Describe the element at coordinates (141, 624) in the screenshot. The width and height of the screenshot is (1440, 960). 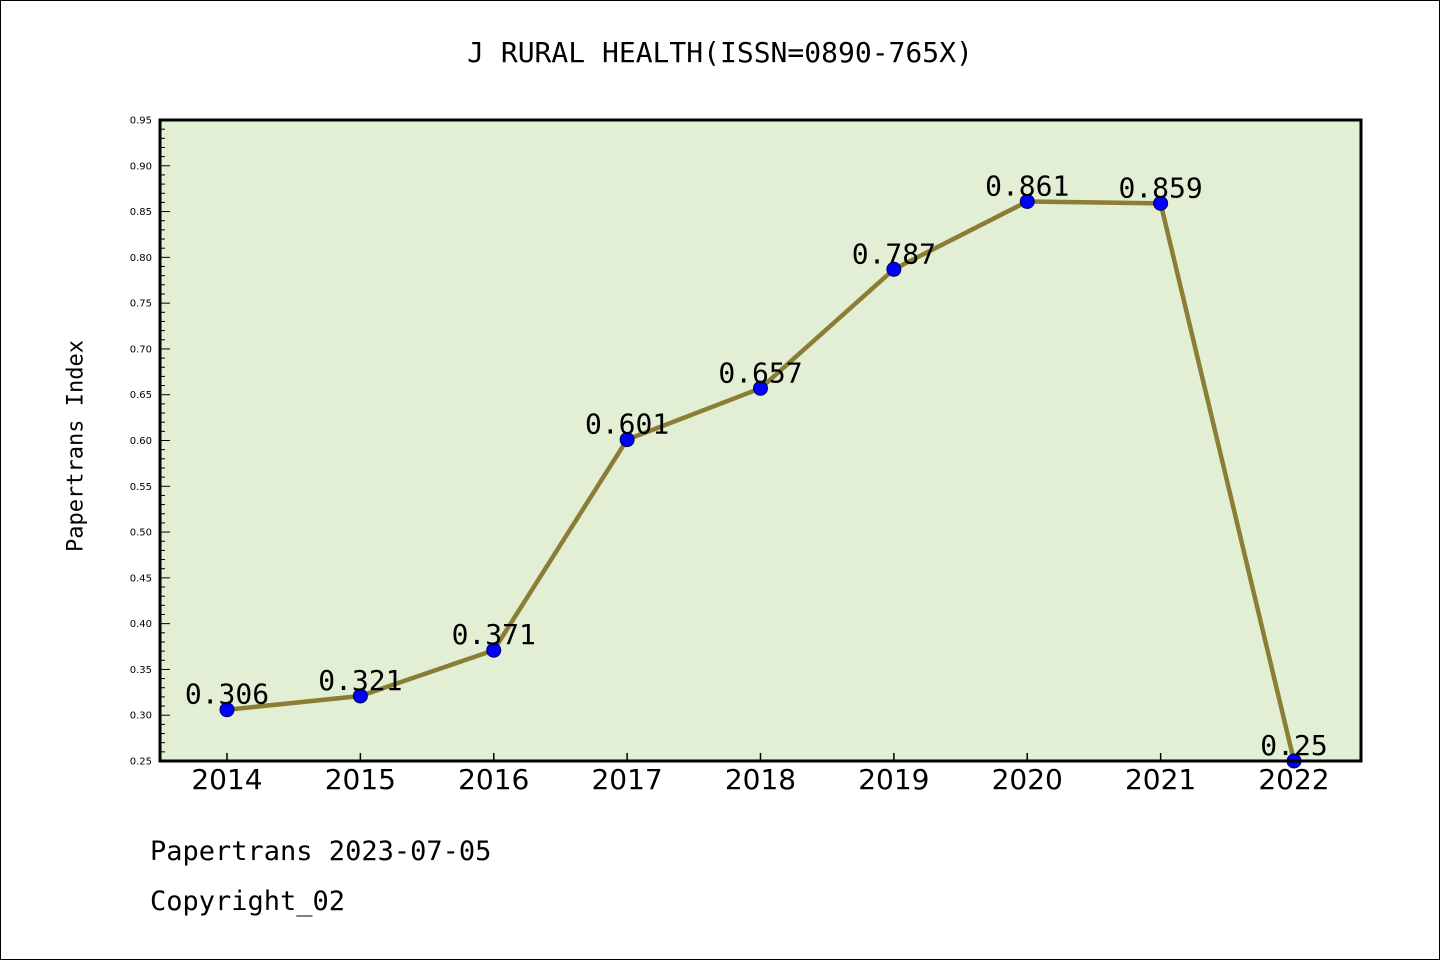
I see `y-tick-label: 0.40` at that location.